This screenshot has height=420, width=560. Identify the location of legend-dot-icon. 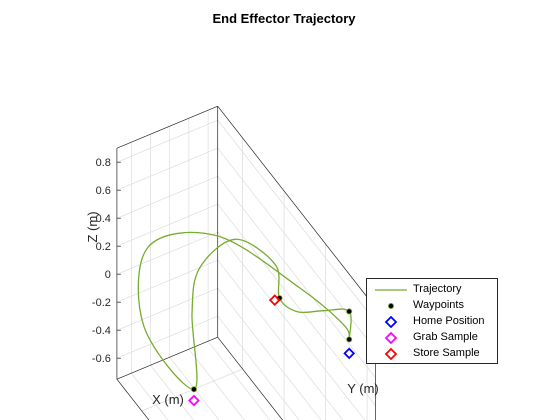
(390, 306).